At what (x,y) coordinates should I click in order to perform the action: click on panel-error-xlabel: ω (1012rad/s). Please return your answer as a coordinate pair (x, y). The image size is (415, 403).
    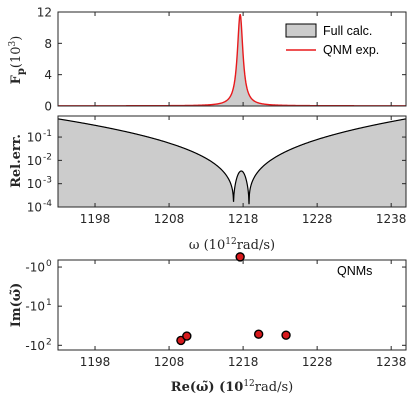
    Looking at the image, I should click on (232, 245).